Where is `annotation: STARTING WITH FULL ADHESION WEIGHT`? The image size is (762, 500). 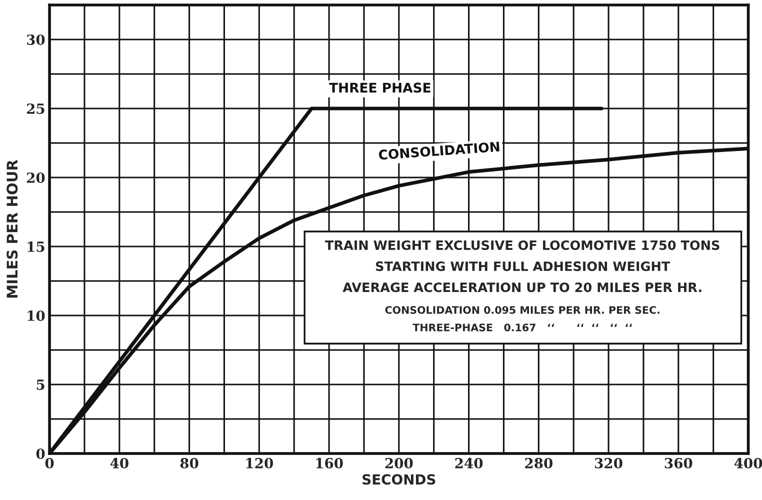
annotation: STARTING WITH FULL ADHESION WEIGHT is located at coordinates (523, 266).